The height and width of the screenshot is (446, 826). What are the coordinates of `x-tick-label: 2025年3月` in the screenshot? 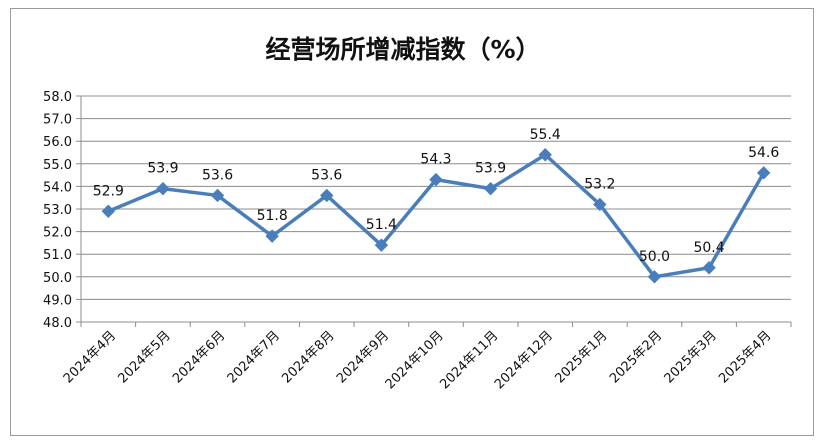 It's located at (691, 357).